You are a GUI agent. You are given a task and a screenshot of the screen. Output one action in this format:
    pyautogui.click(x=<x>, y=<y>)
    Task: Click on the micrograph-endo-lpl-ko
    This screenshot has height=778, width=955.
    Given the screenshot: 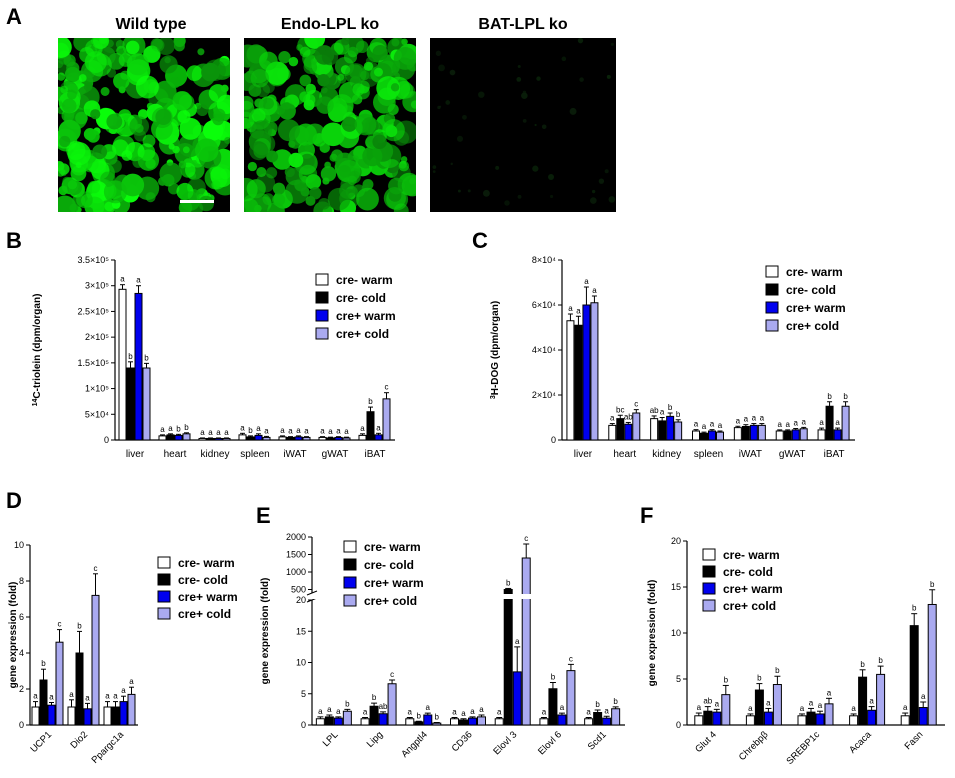 What is the action you would take?
    pyautogui.click(x=330, y=125)
    